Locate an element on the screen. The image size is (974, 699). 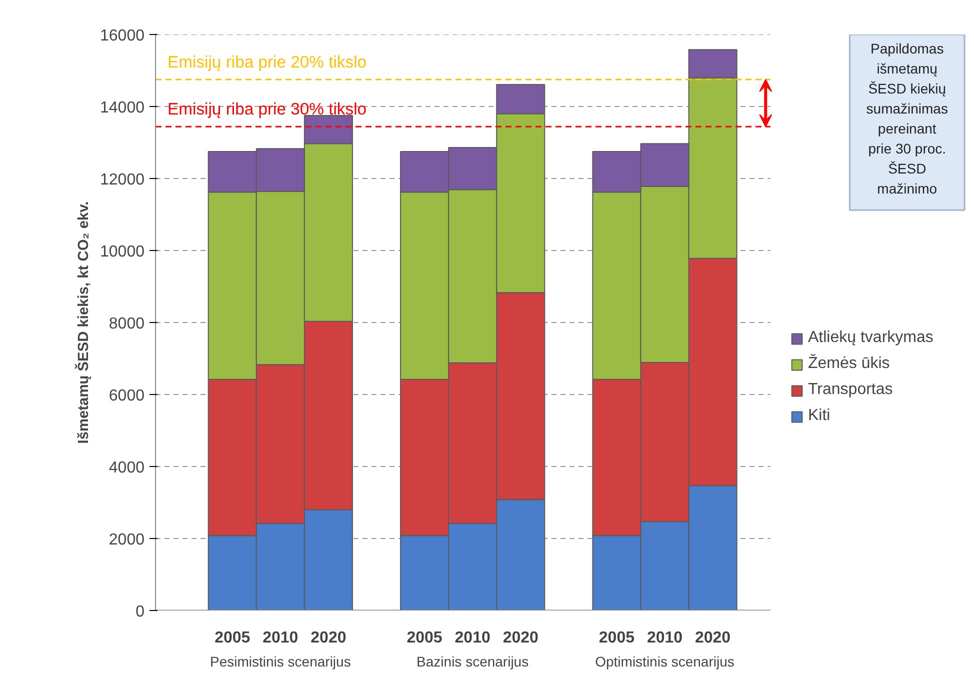
y-tick-label: 0 is located at coordinates (140, 612).